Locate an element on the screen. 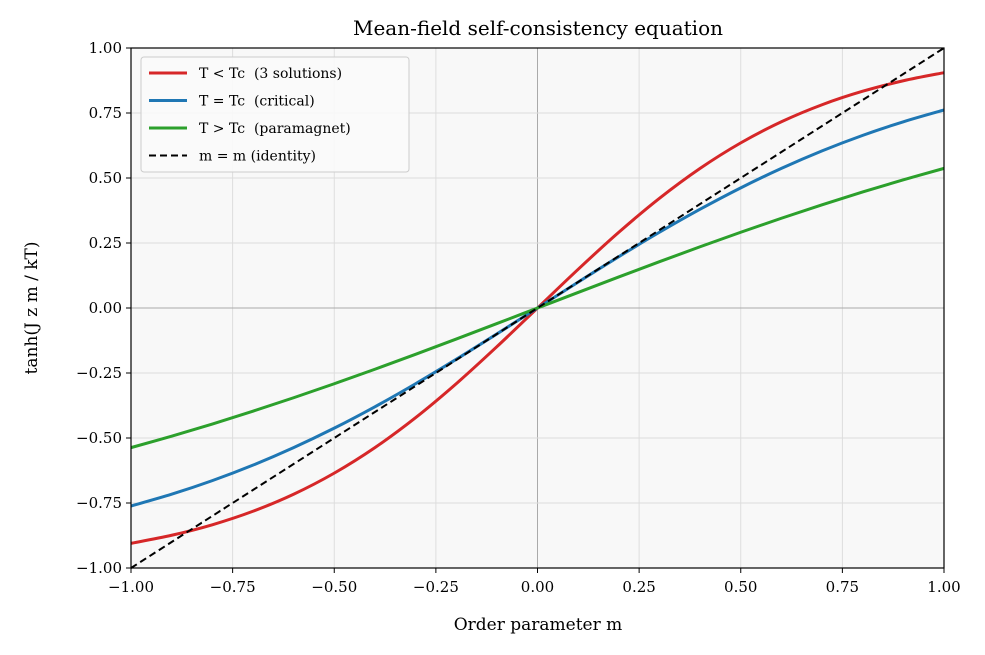  y-tick-label: 0.25 is located at coordinates (105, 243).